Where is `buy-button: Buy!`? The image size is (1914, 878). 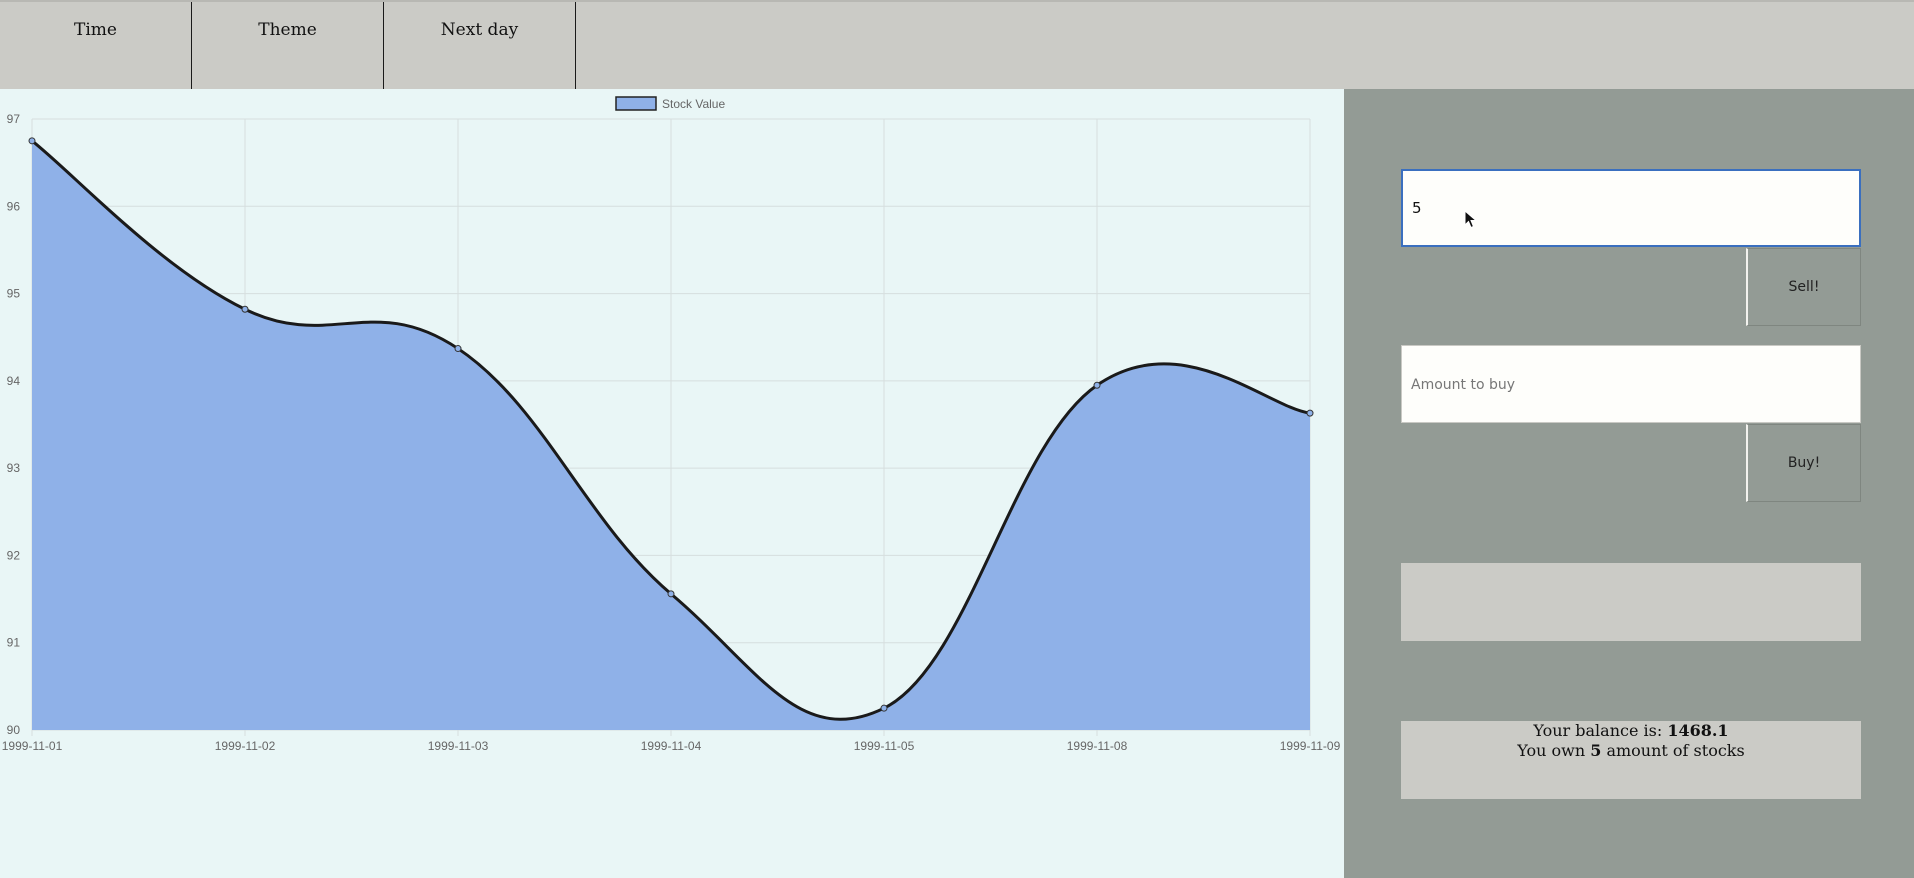 buy-button: Buy! is located at coordinates (1803, 463).